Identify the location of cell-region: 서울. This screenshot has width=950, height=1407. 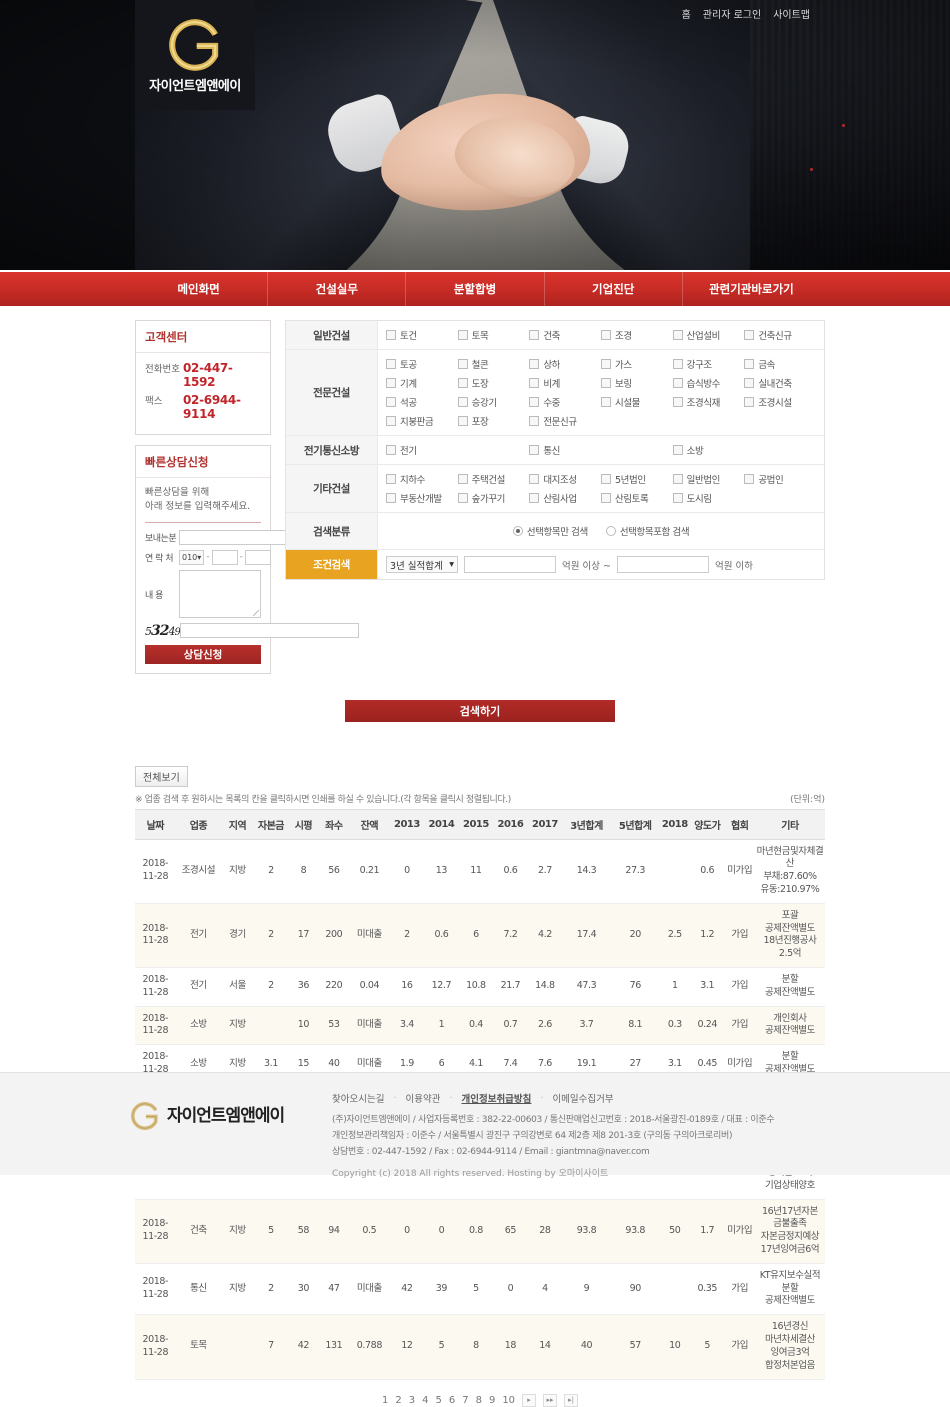
(237, 987).